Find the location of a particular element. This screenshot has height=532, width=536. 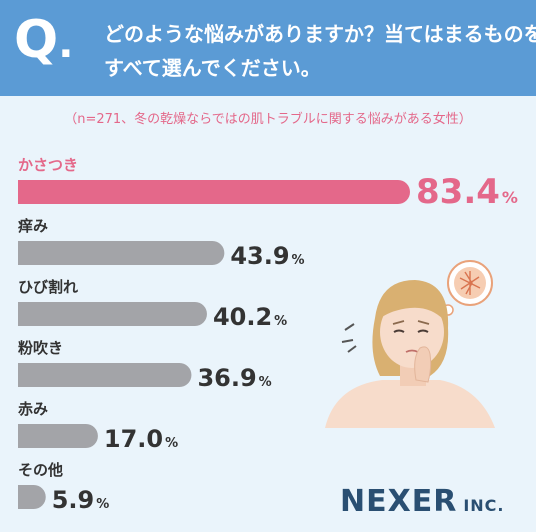

question-text-line1: どのような悩みがありますか？当てはまるものを is located at coordinates (320, 34).